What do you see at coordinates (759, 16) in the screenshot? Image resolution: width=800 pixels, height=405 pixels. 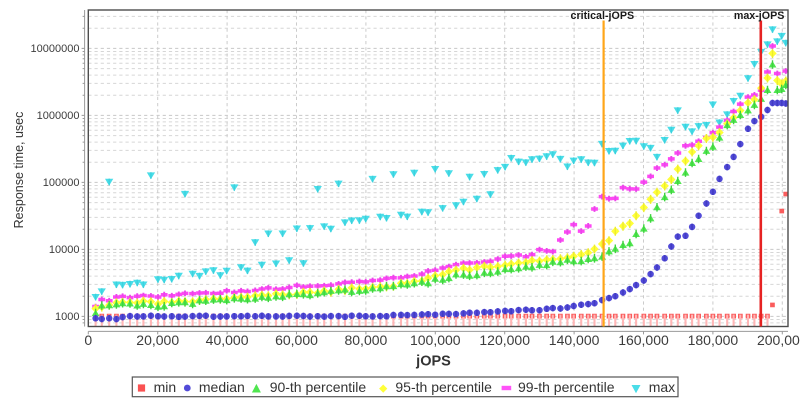 I see `svg-text: max-jOPS` at bounding box center [759, 16].